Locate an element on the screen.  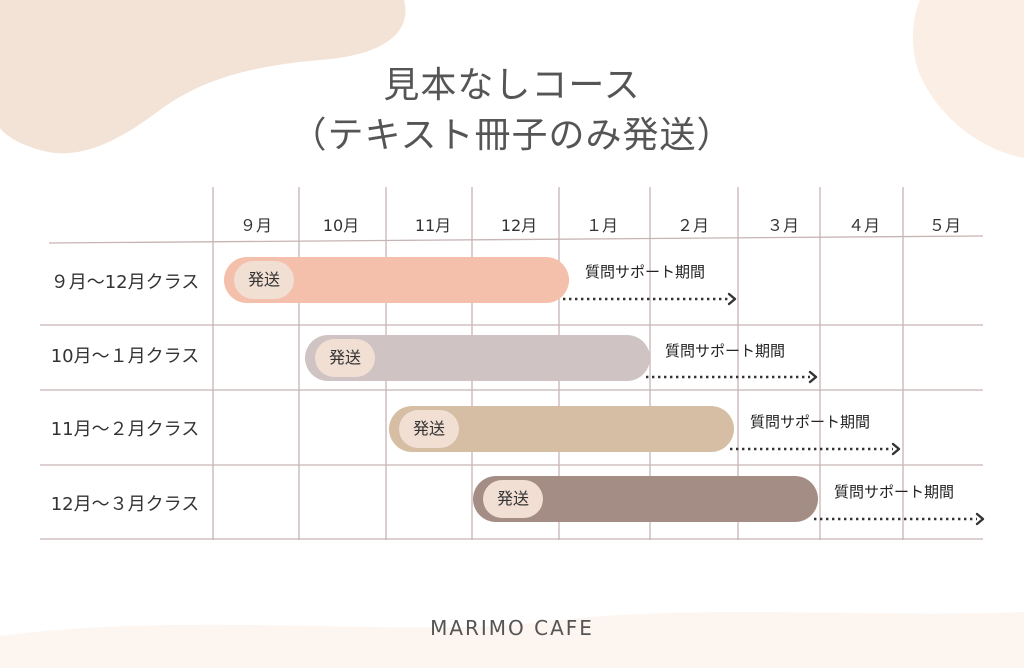
bottom-blob is located at coordinates (512, 640).